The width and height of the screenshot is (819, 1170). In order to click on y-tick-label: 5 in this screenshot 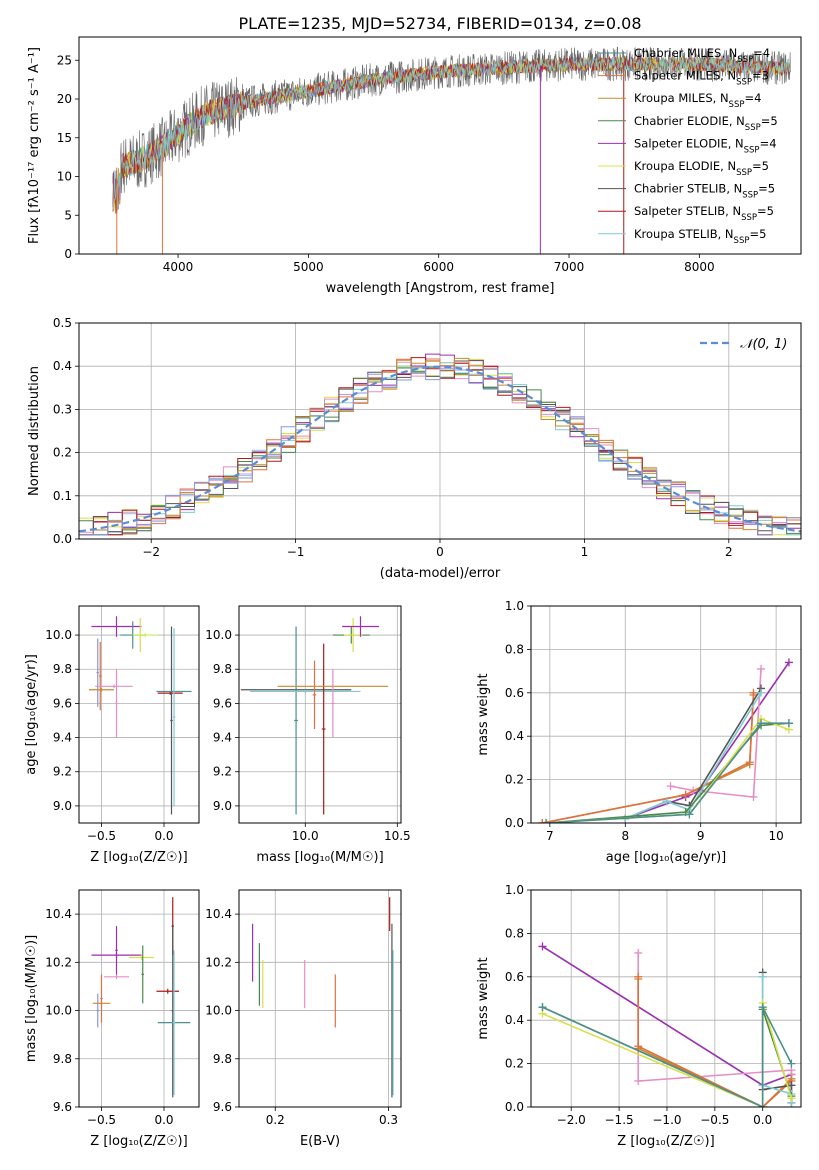, I will do `click(68, 215)`.